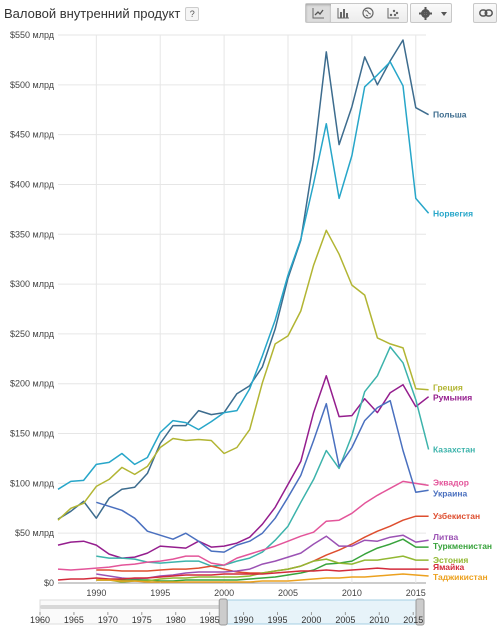 This screenshot has height=631, width=500. What do you see at coordinates (92, 13) in the screenshot?
I see `title-text: Валовой внутренний продукт` at bounding box center [92, 13].